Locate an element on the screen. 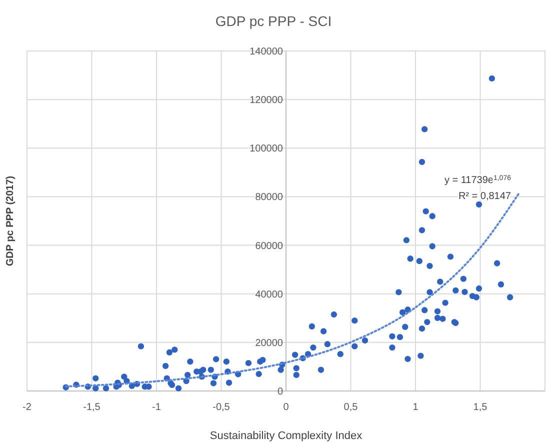 The width and height of the screenshot is (547, 443). y-axis-title: GDP pc PPP (2017) is located at coordinates (10, 221).